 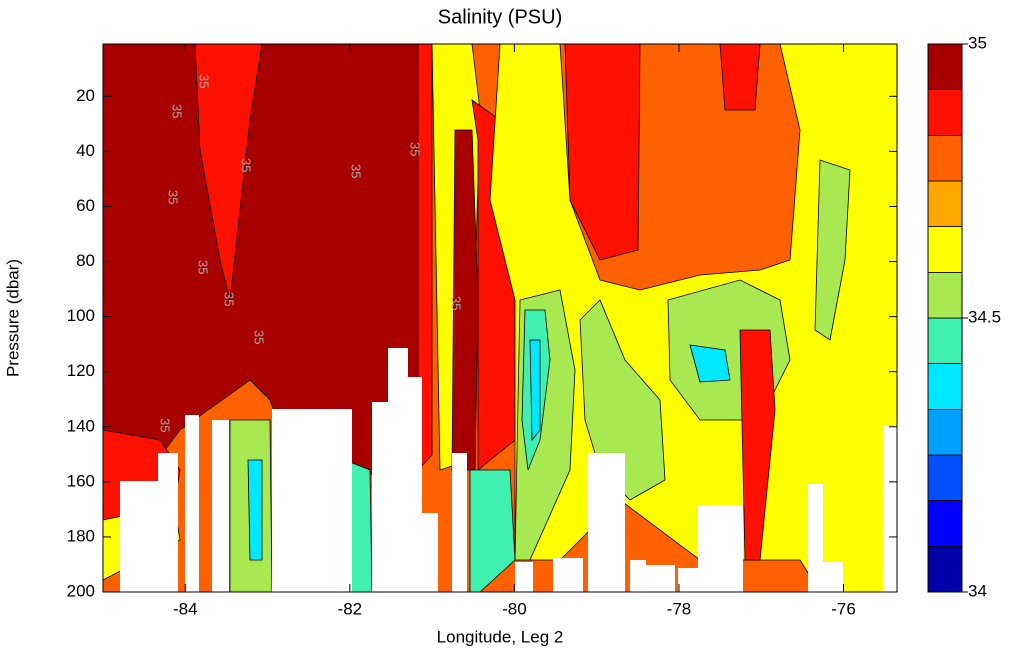 I want to click on y-tick-label: 60, so click(x=85, y=205).